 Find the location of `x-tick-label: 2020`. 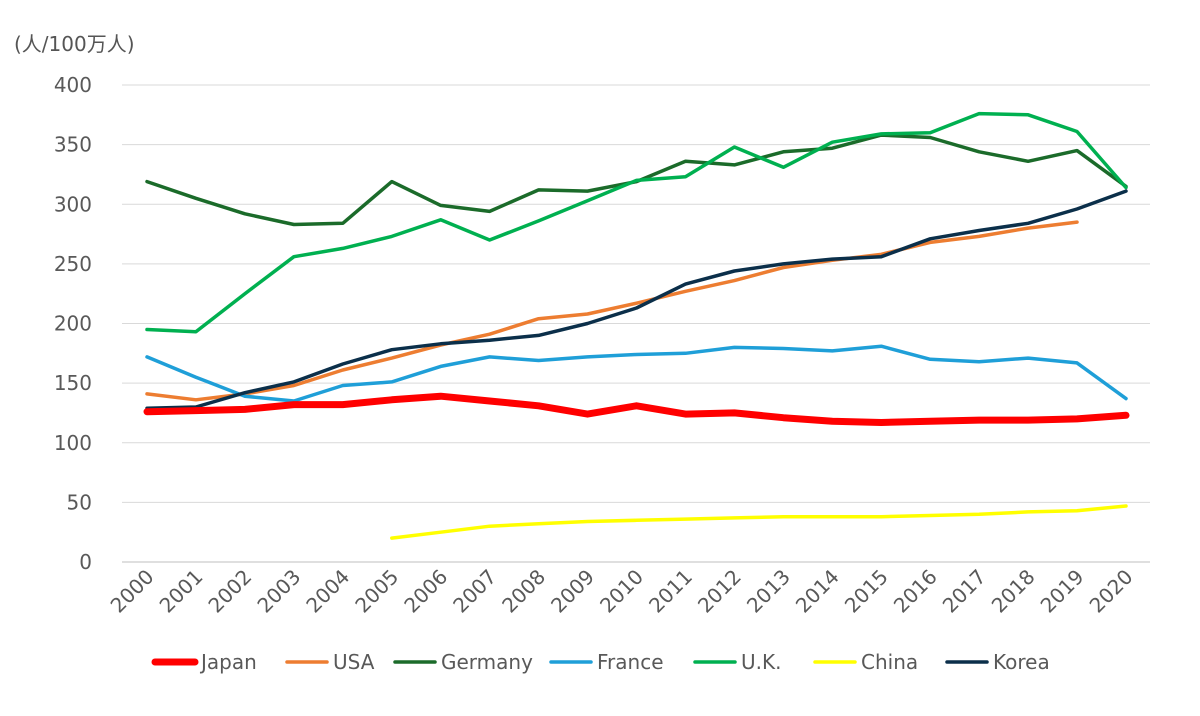

x-tick-label: 2020 is located at coordinates (1111, 591).